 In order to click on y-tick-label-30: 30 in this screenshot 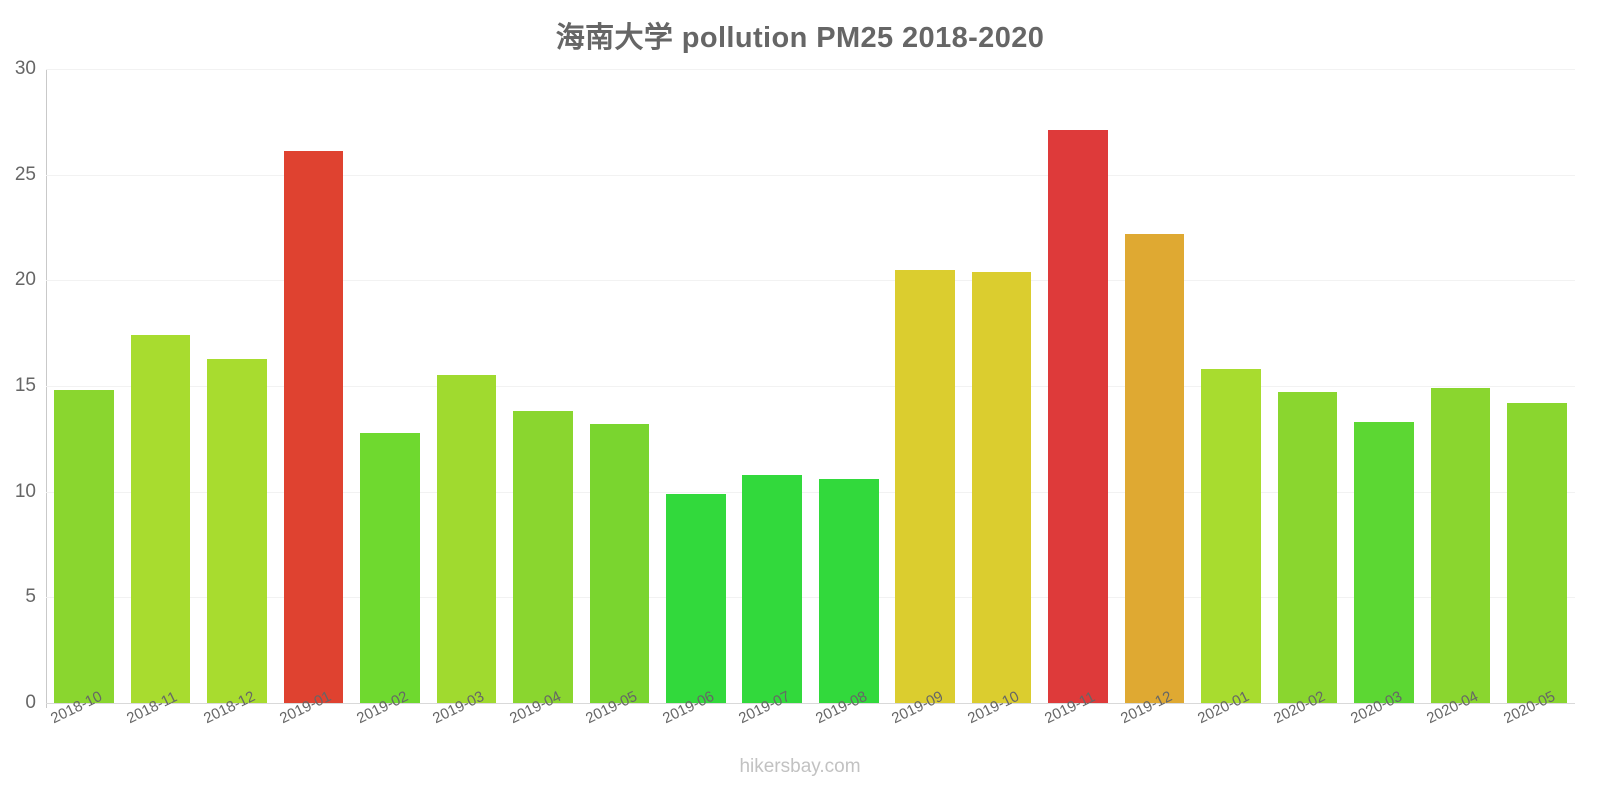, I will do `click(25, 68)`.